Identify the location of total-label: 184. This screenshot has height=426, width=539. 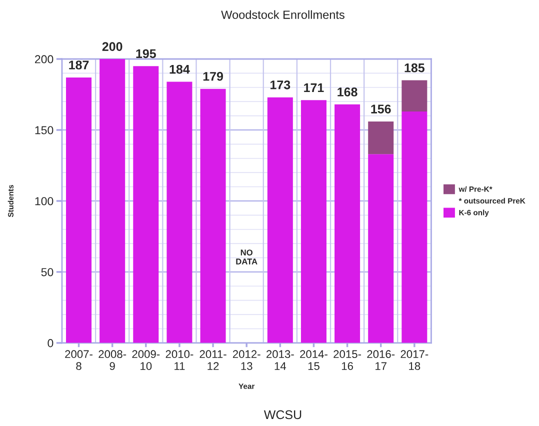
(180, 69).